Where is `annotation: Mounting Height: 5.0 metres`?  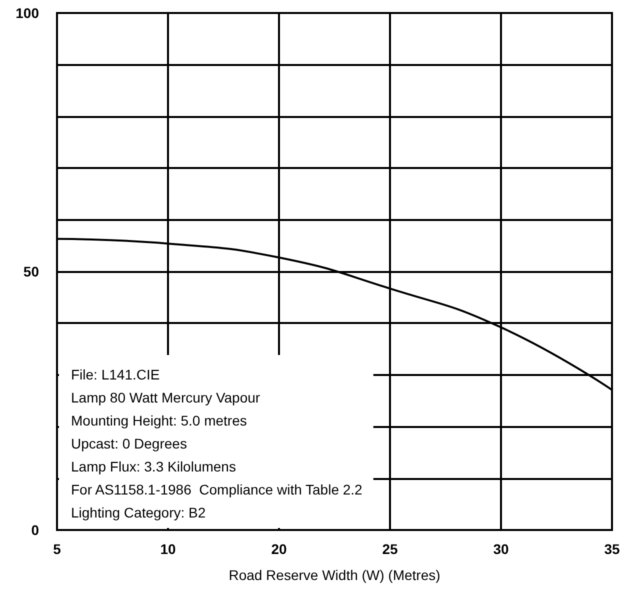 annotation: Mounting Height: 5.0 metres is located at coordinates (159, 420).